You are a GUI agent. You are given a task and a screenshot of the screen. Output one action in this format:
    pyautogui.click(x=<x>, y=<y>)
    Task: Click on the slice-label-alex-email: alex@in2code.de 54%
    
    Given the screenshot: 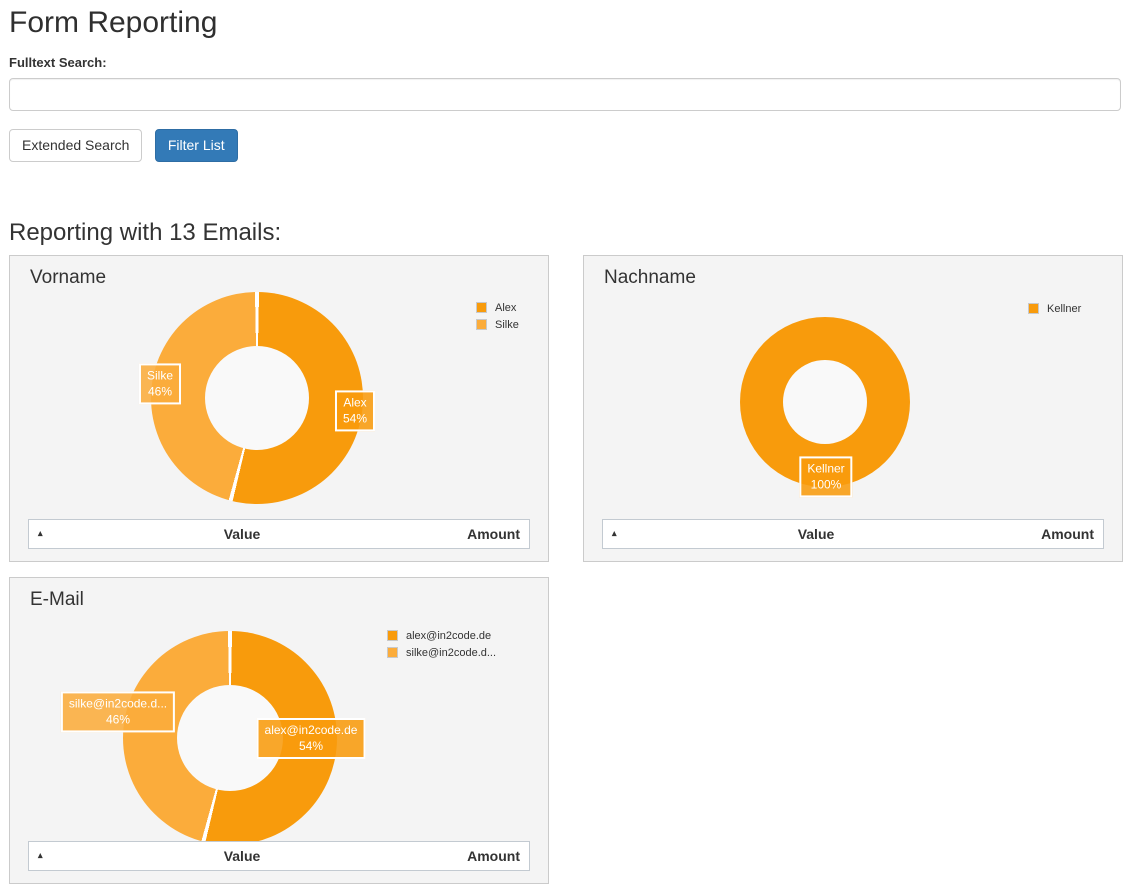 What is the action you would take?
    pyautogui.click(x=311, y=738)
    